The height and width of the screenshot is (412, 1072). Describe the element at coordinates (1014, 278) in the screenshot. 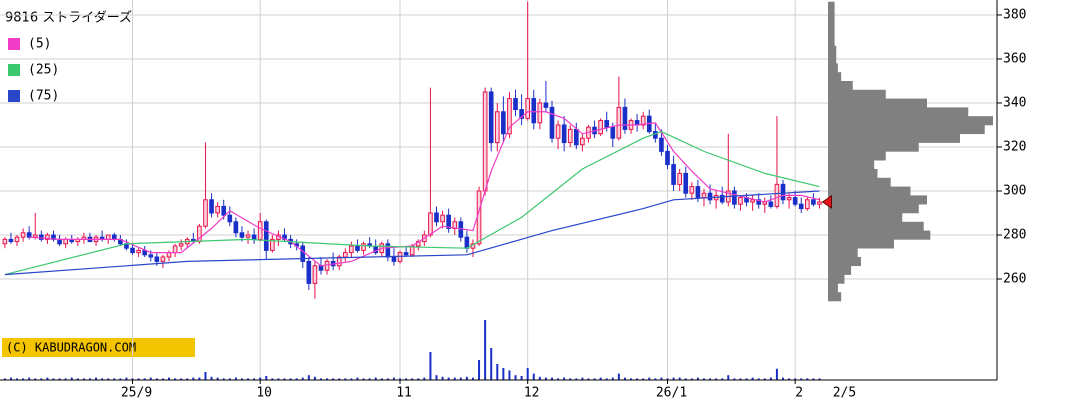

I see `y-tick-label: 260` at that location.